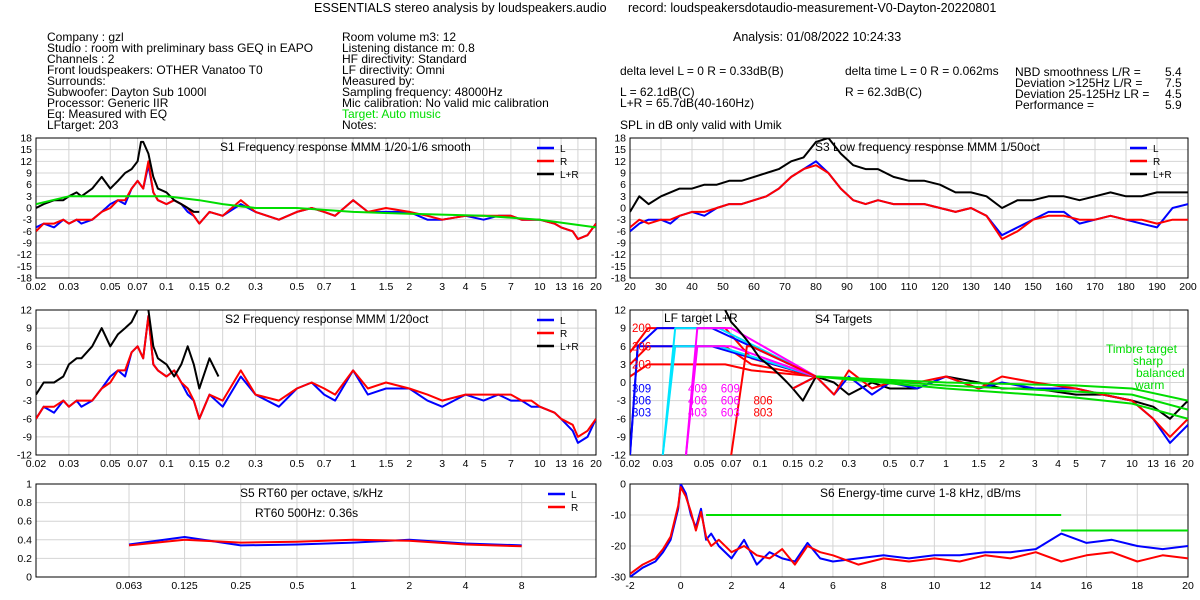 The height and width of the screenshot is (600, 1200). I want to click on x-tick-label: 0.063, so click(129, 586).